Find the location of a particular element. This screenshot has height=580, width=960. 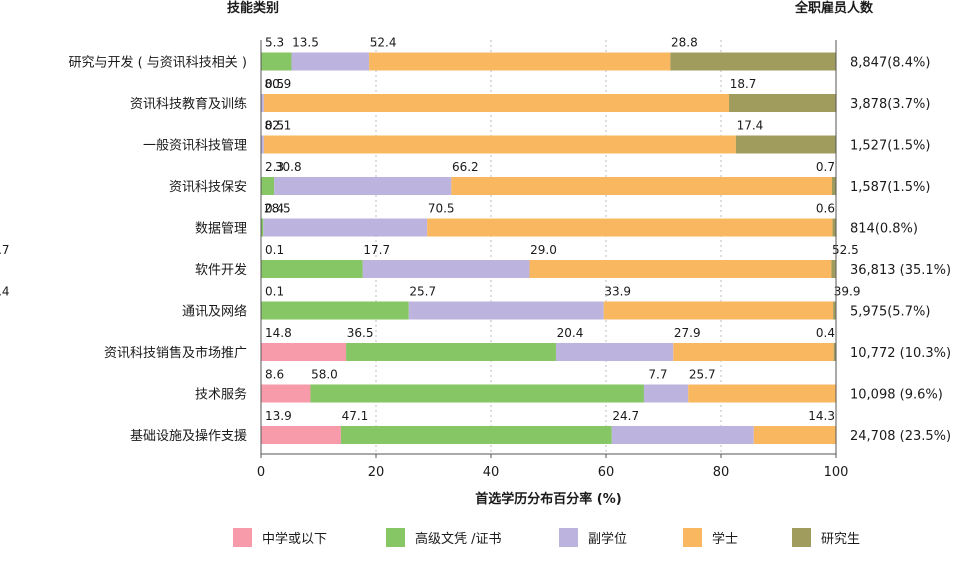

data-label-4-1: 28.5 is located at coordinates (277, 209).